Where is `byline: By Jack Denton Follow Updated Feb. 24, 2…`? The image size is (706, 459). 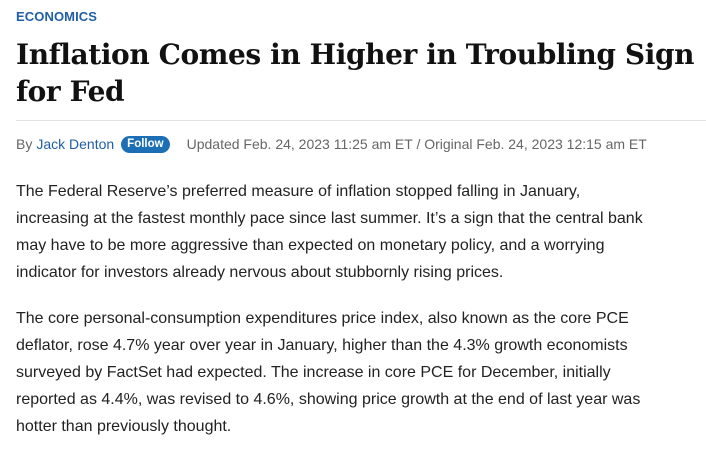 byline: By Jack Denton Follow Updated Feb. 24, 2… is located at coordinates (331, 144).